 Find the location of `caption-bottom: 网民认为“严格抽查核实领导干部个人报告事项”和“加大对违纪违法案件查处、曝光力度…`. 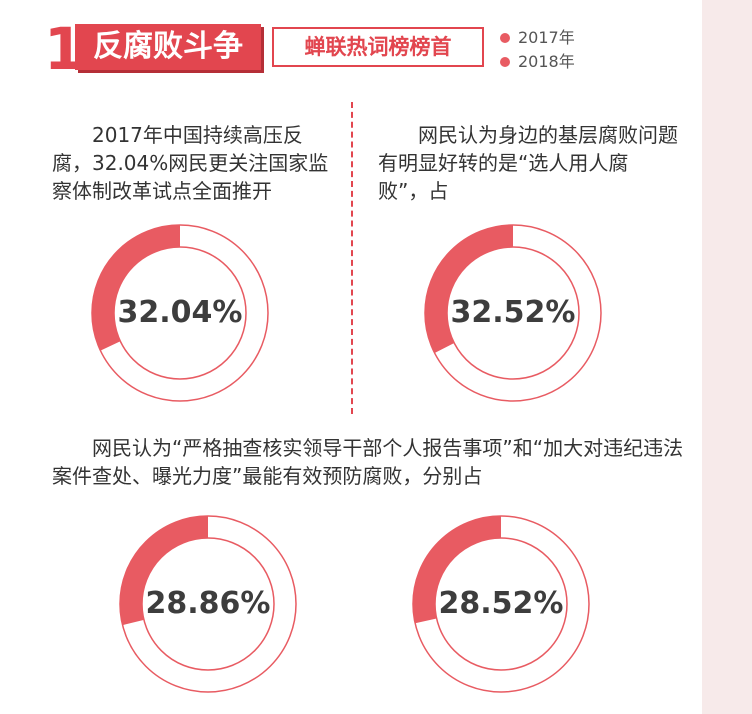

caption-bottom: 网民认为“严格抽查核实领导干部个人报告事项”和“加大对违纪违法案件查处、曝光力度… is located at coordinates (368, 462).